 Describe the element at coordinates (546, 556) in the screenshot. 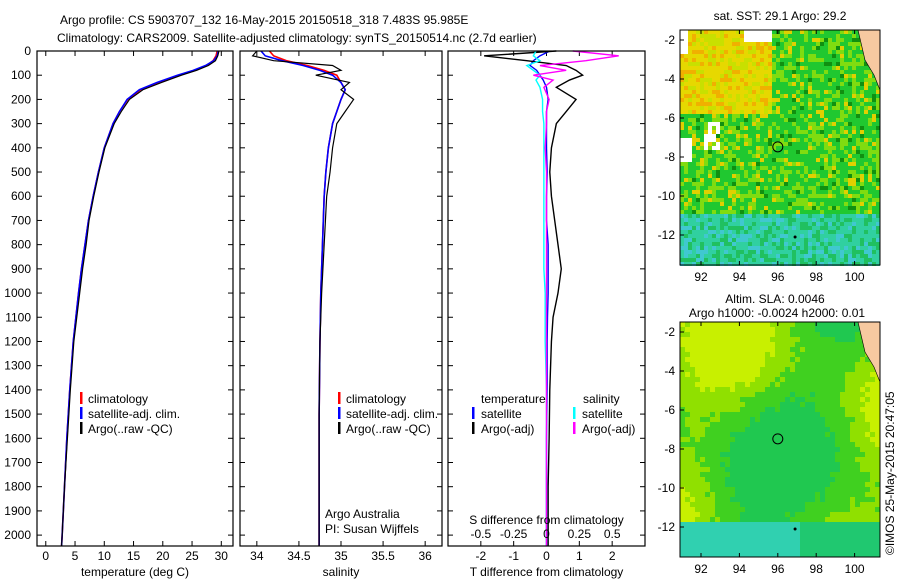

I see `x-tick-label: 0` at that location.